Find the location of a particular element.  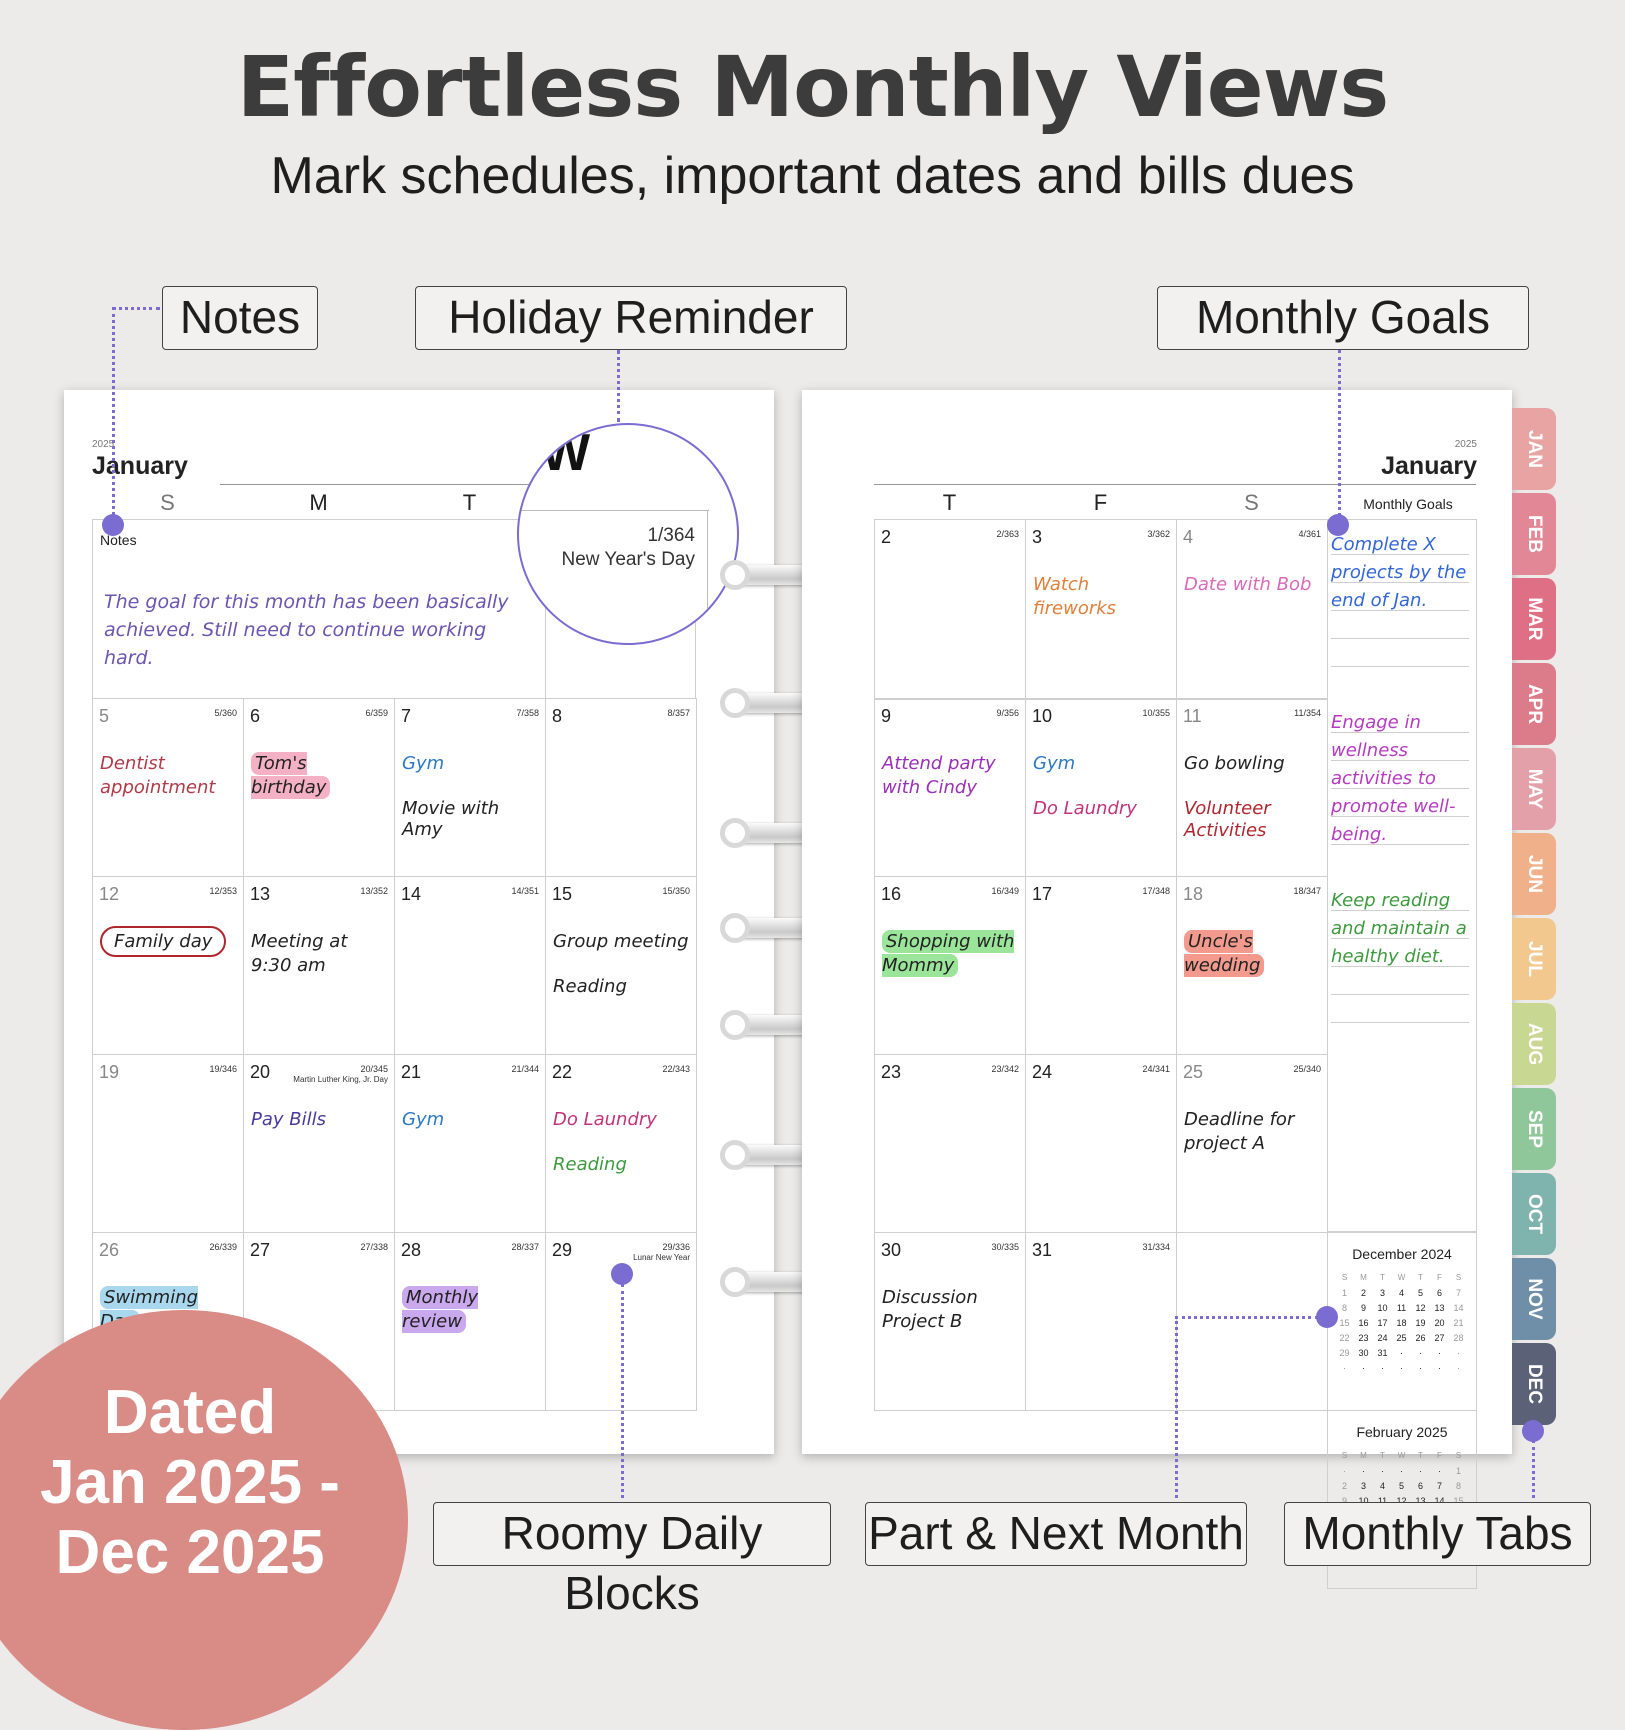

month-tab-may: MAY is located at coordinates (1534, 789).